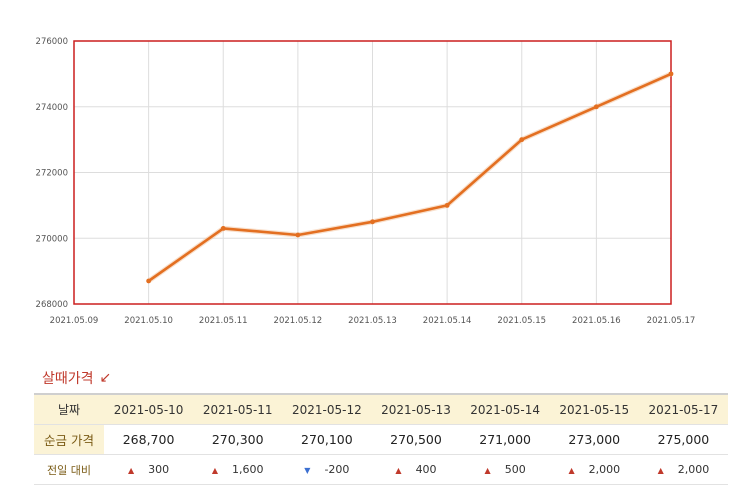  I want to click on date-header-cell: 날짜, so click(69, 409).